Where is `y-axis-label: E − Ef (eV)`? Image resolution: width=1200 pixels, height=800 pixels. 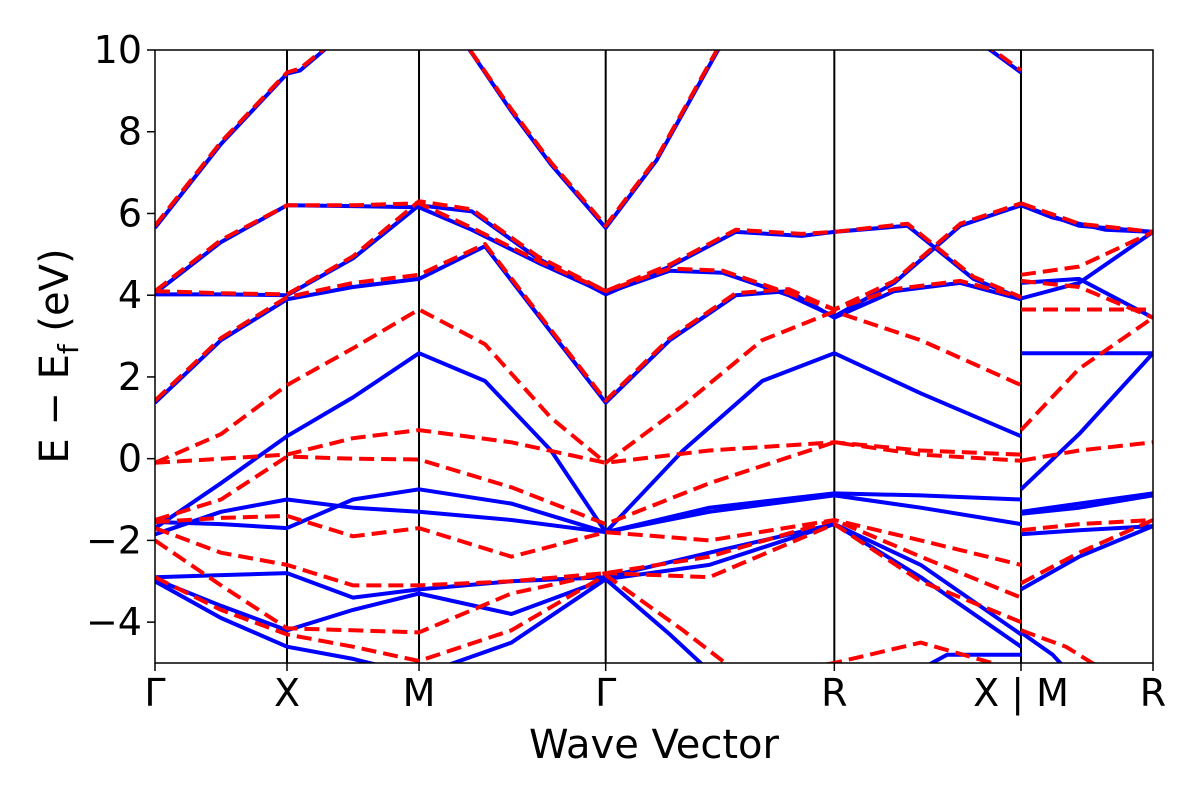
y-axis-label: E − Ef (eV) is located at coordinates (58, 355).